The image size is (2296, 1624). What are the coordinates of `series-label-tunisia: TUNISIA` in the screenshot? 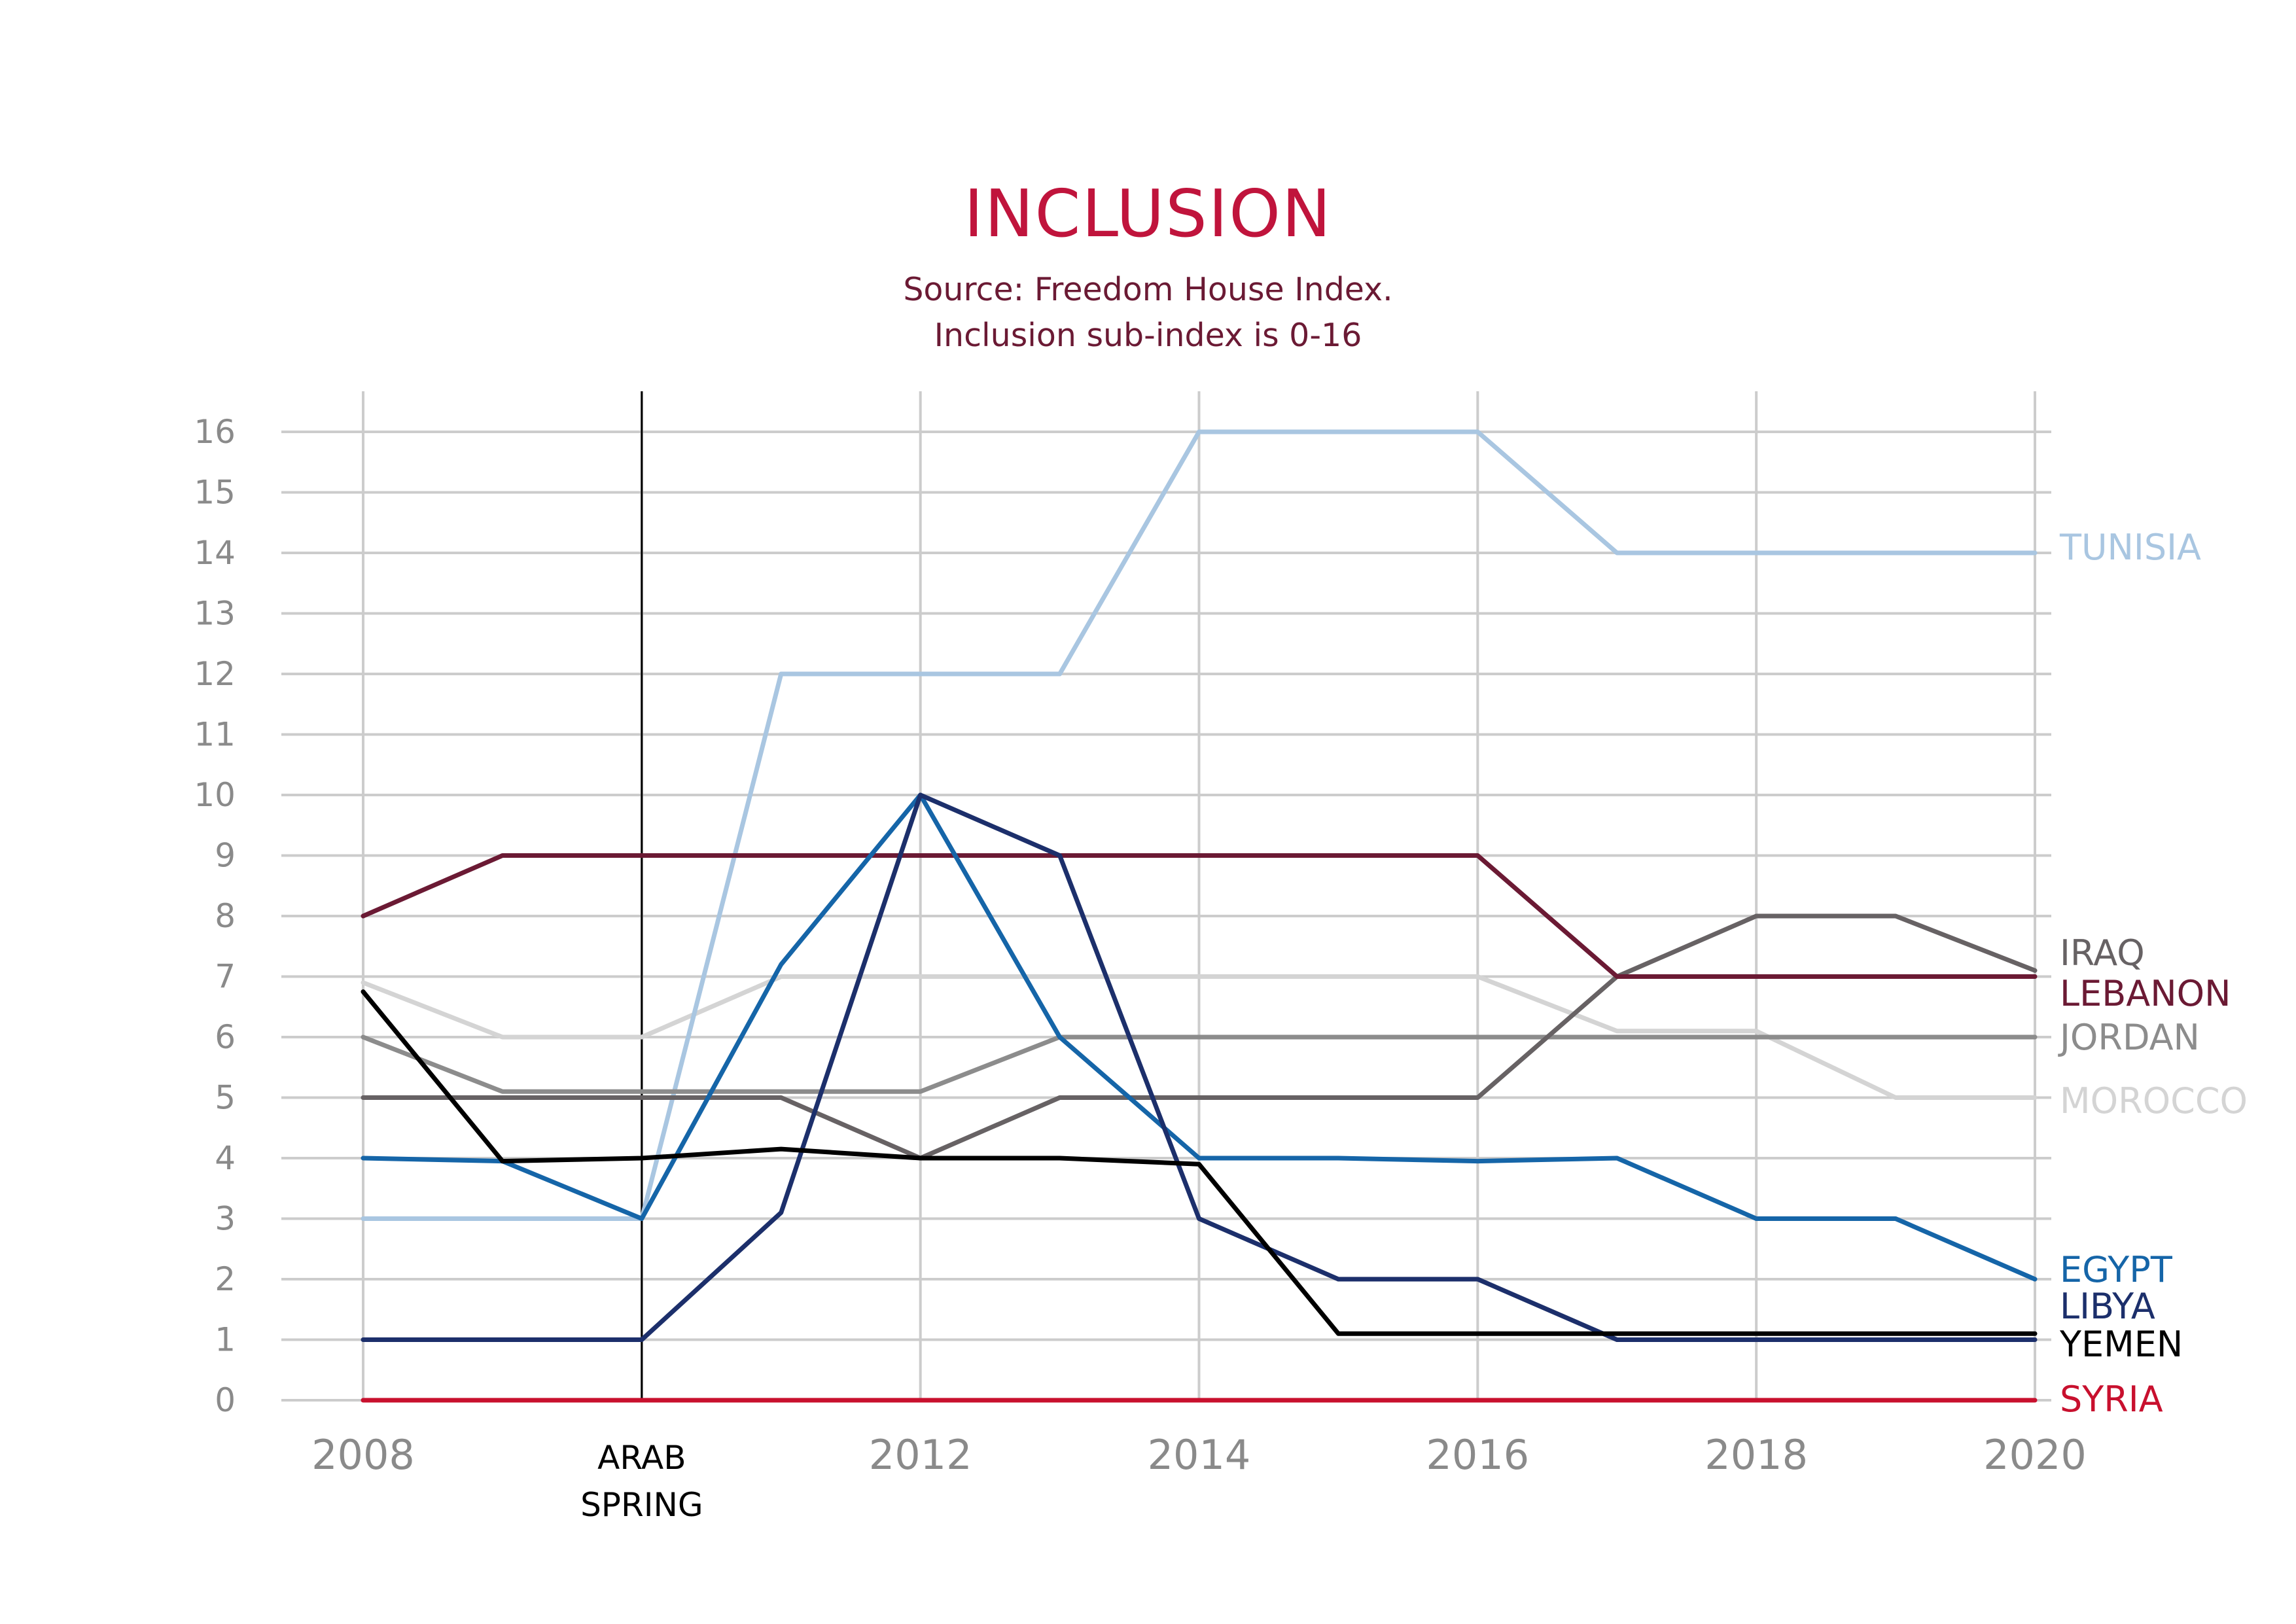 It's located at (2130, 547).